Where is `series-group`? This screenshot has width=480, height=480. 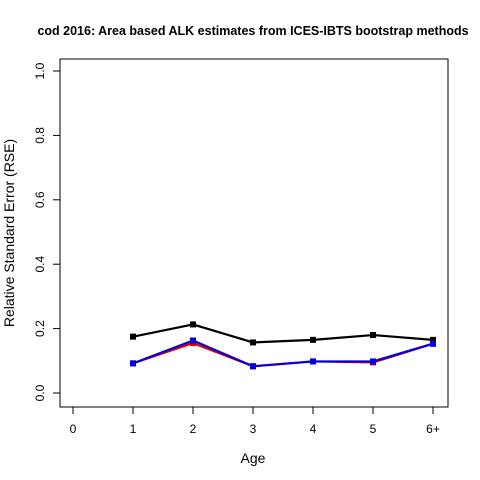 series-group is located at coordinates (283, 345).